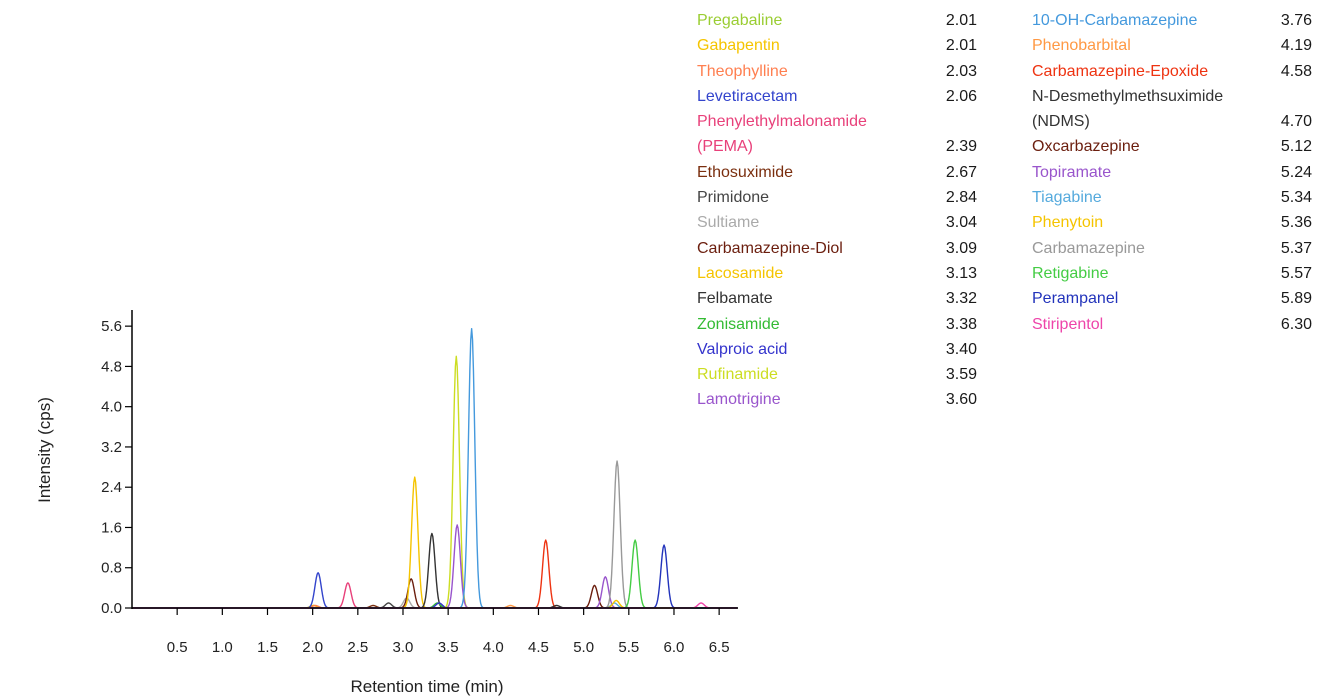 The width and height of the screenshot is (1334, 700). Describe the element at coordinates (961, 324) in the screenshot. I see `legend-item-retention-time: 3.38` at that location.